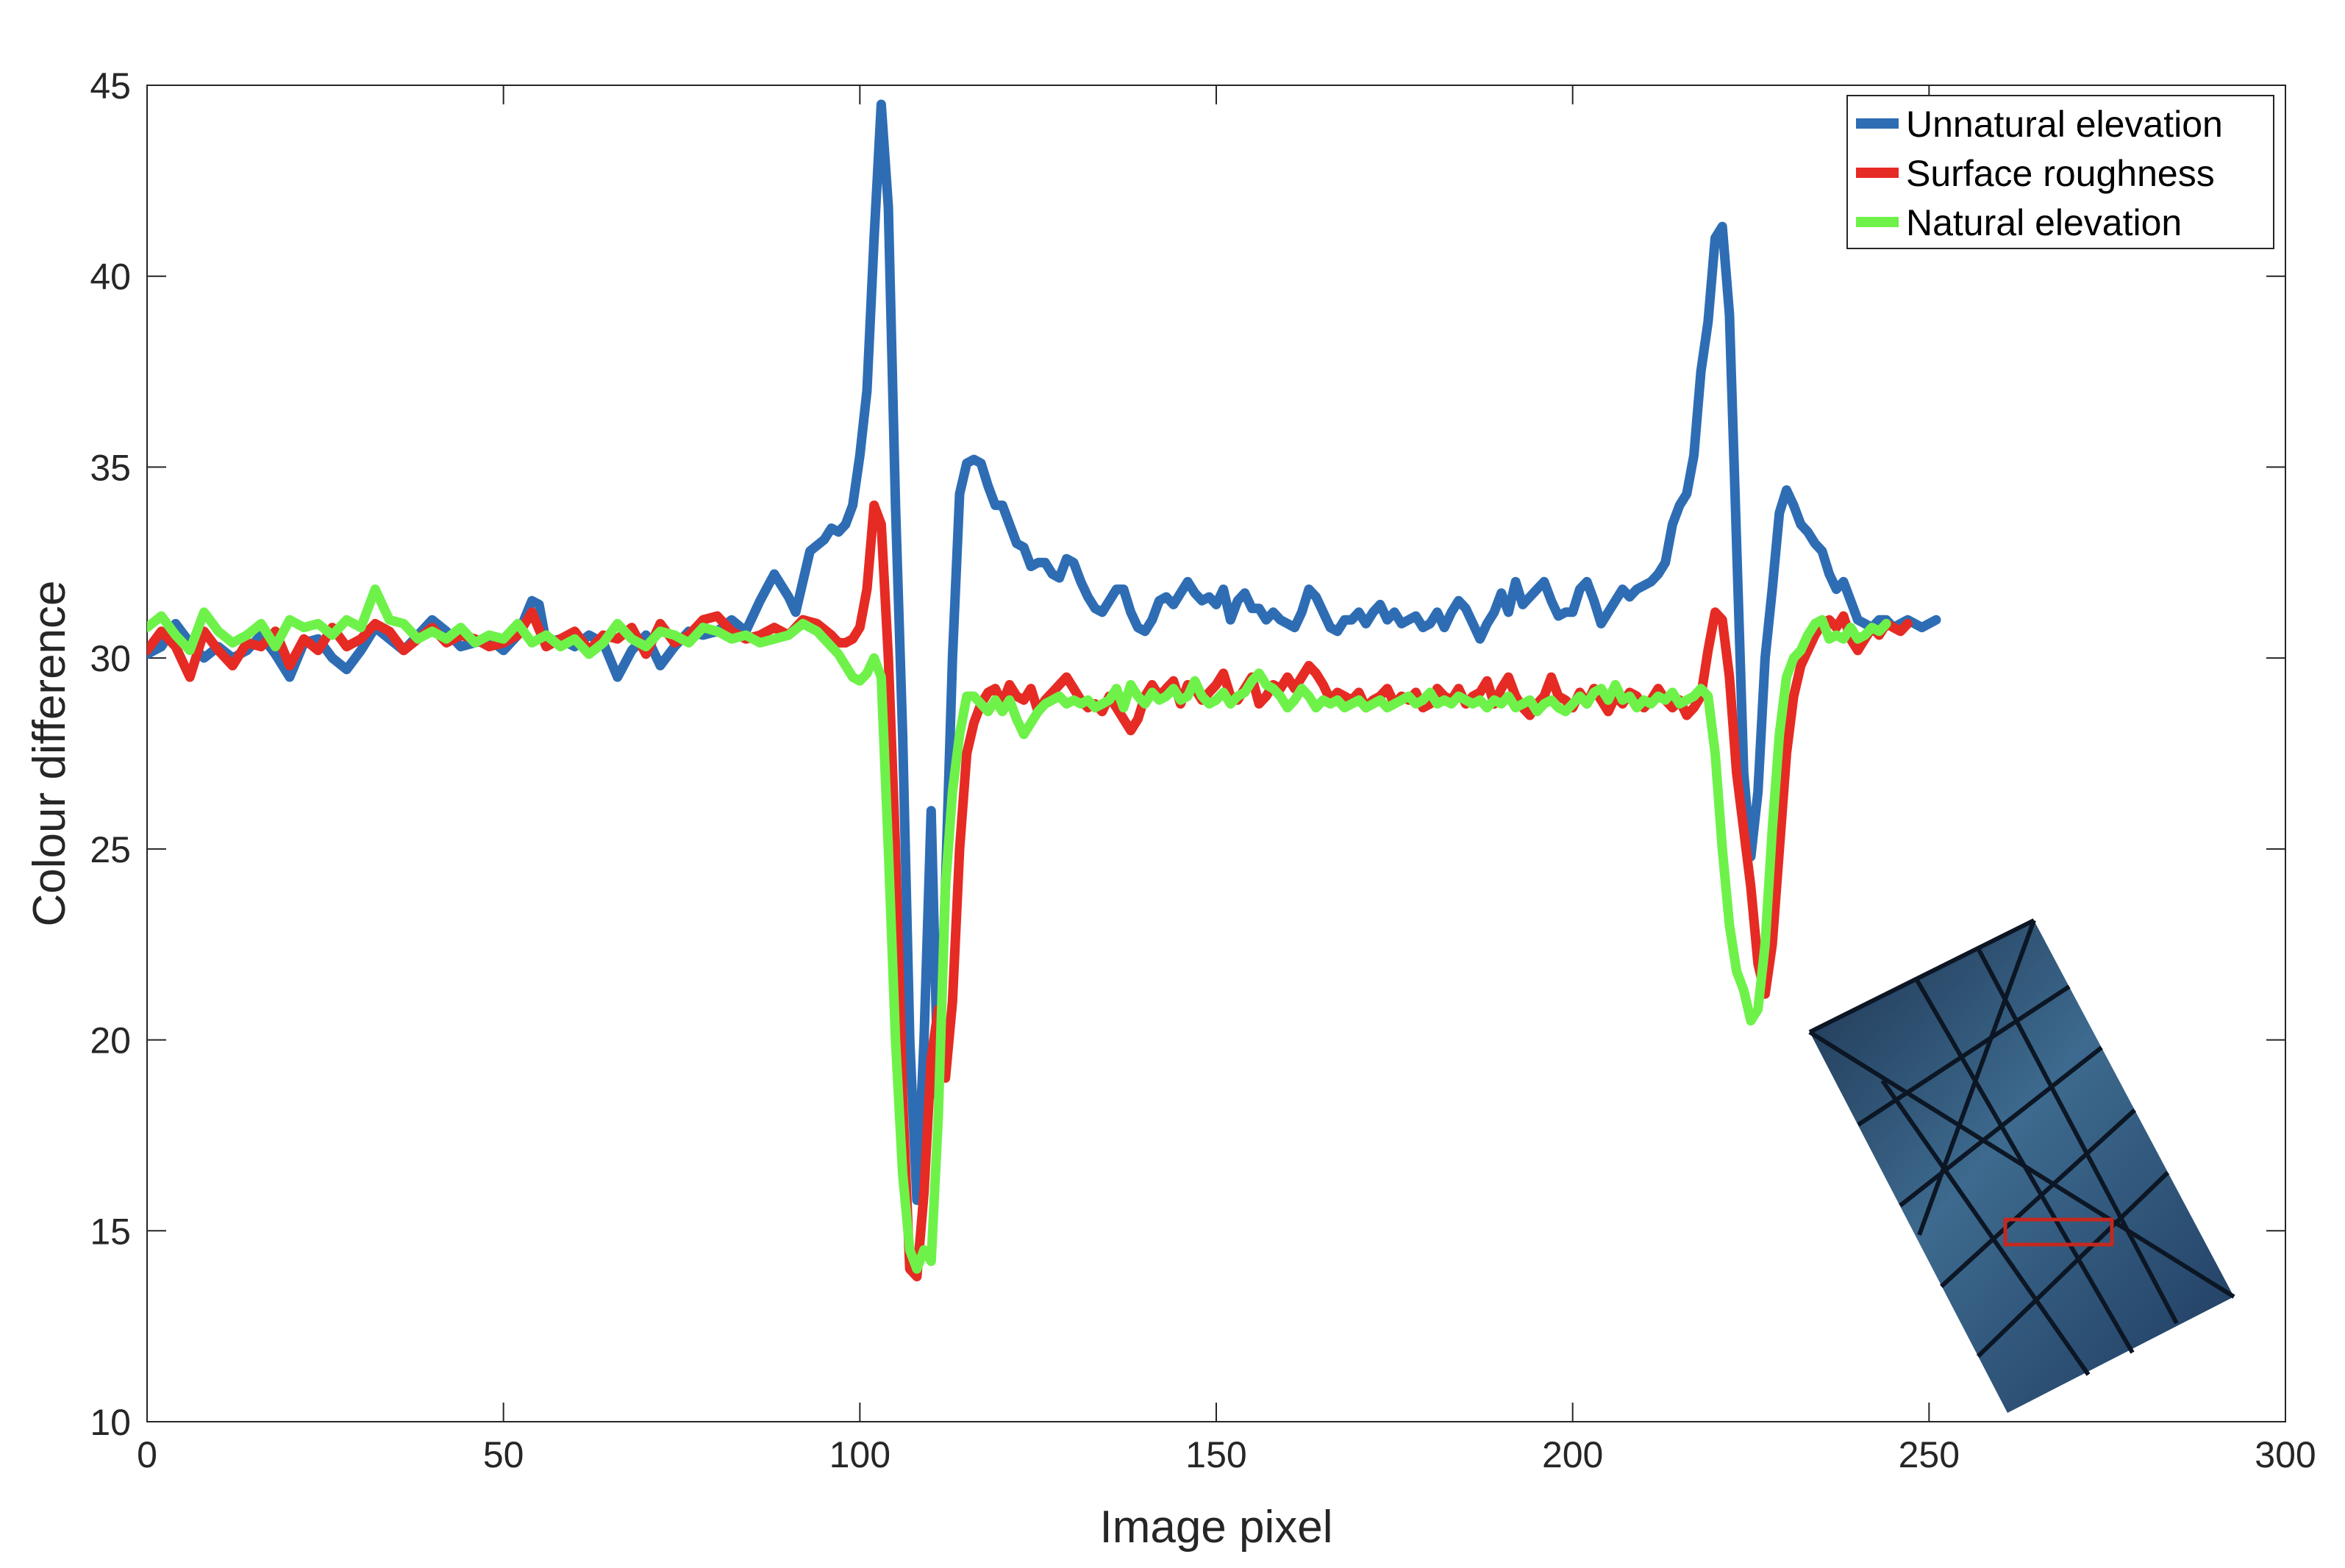  What do you see at coordinates (50, 753) in the screenshot?
I see `y-axis-title: Colour difference` at bounding box center [50, 753].